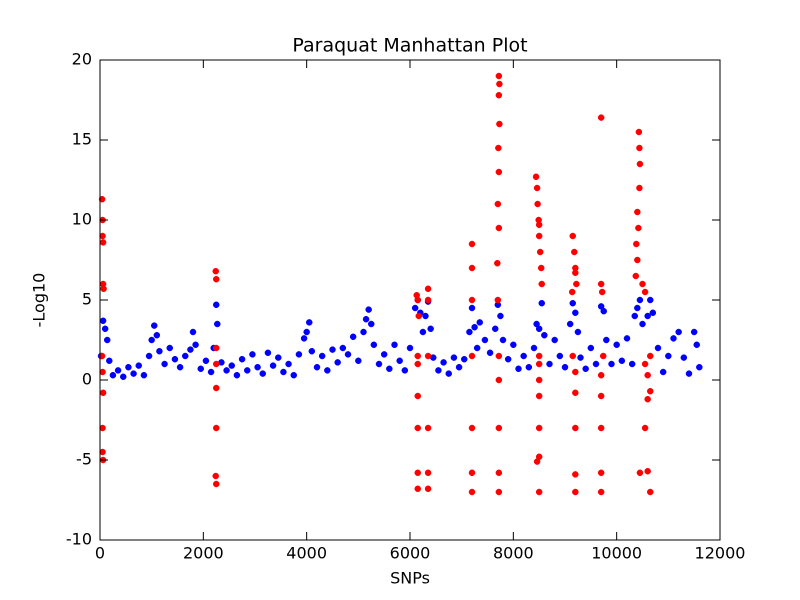 This screenshot has height=600, width=800. I want to click on x-tick-label: 4000, so click(306, 553).